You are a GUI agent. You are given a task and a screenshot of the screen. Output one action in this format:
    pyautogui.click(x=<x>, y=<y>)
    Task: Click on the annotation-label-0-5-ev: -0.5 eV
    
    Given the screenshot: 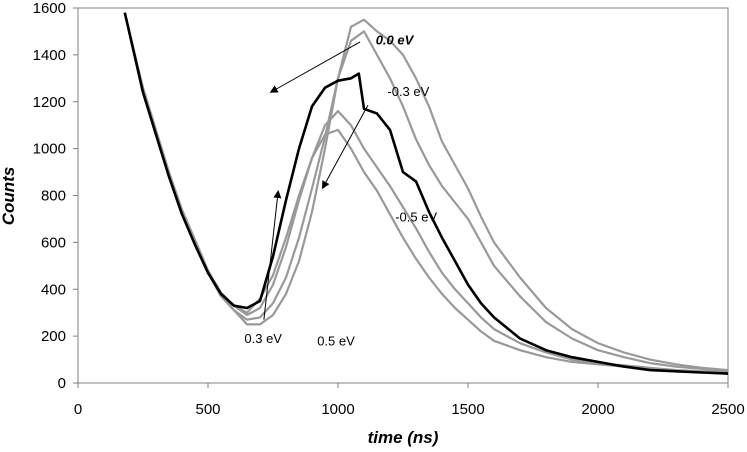 What is the action you would take?
    pyautogui.click(x=416, y=216)
    